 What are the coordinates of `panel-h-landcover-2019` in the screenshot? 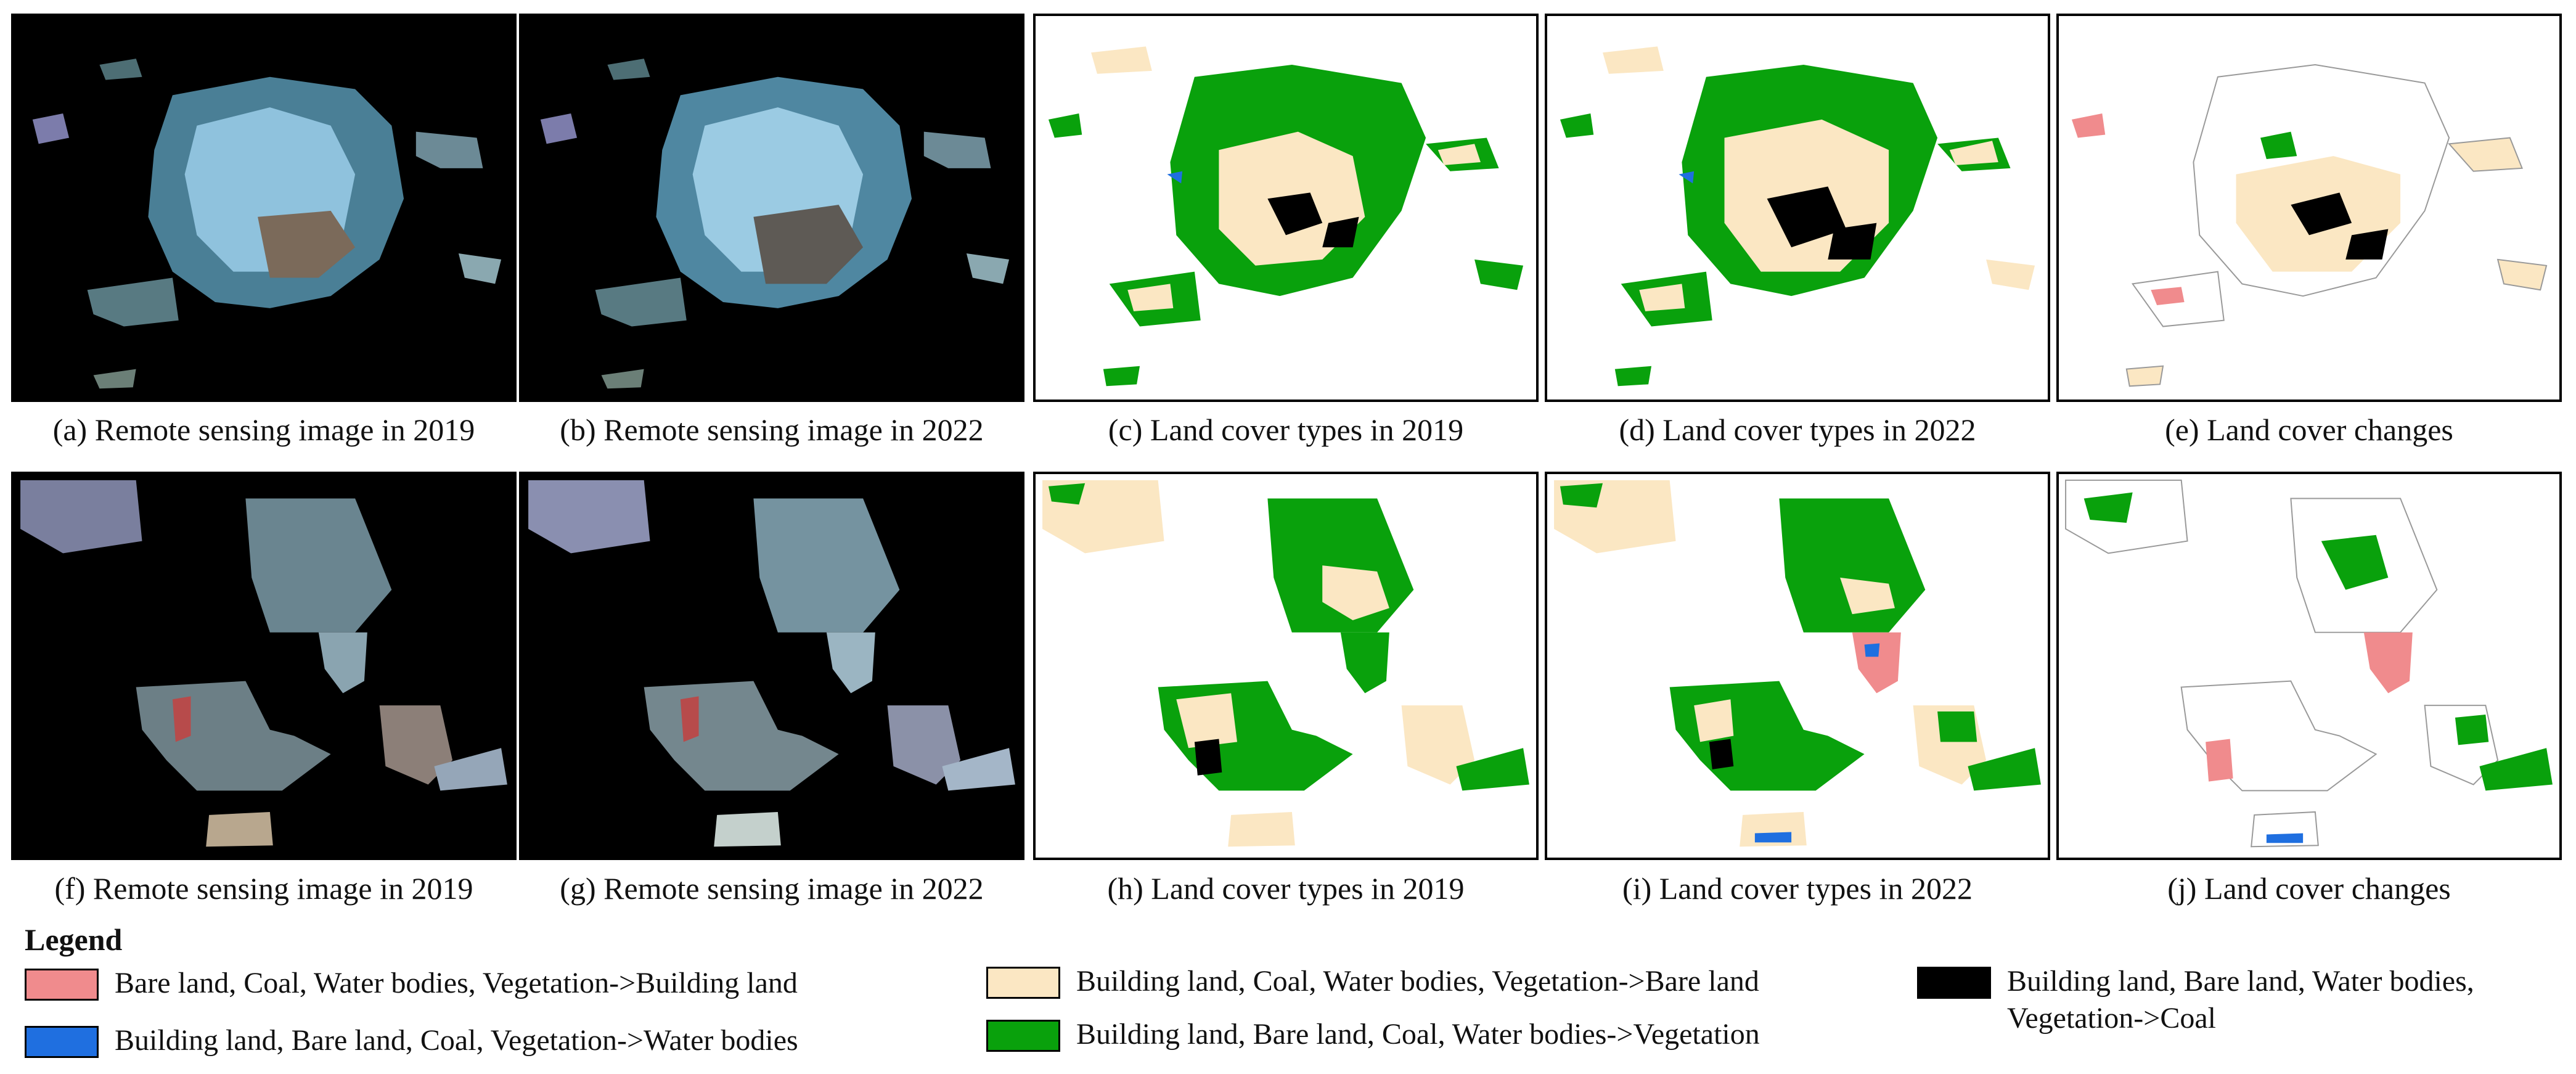 It's located at (1286, 666).